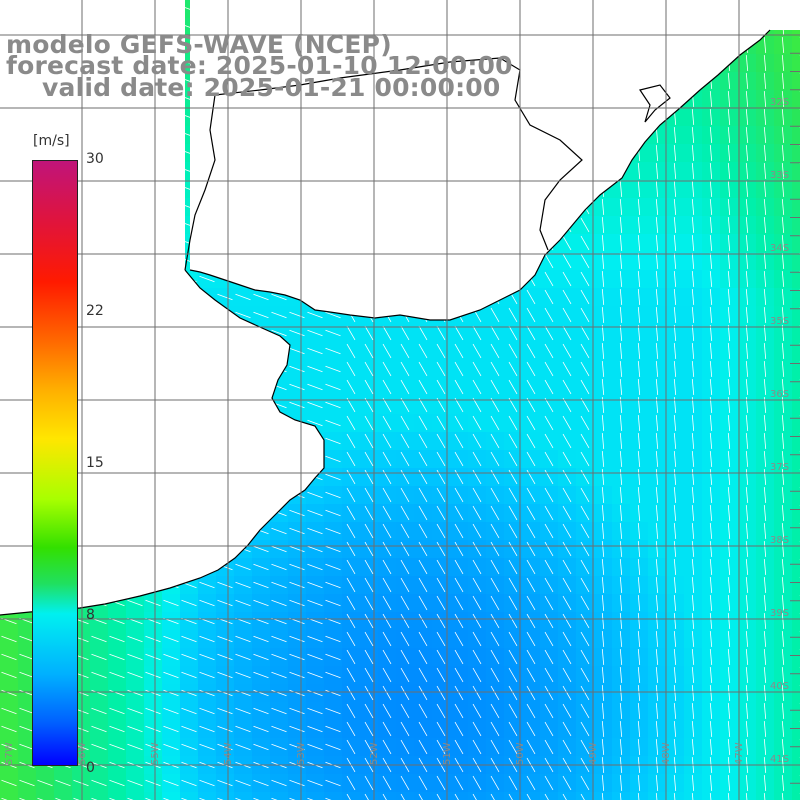 The width and height of the screenshot is (800, 800). Describe the element at coordinates (95, 463) in the screenshot. I see `colorbar-tick: 15` at that location.